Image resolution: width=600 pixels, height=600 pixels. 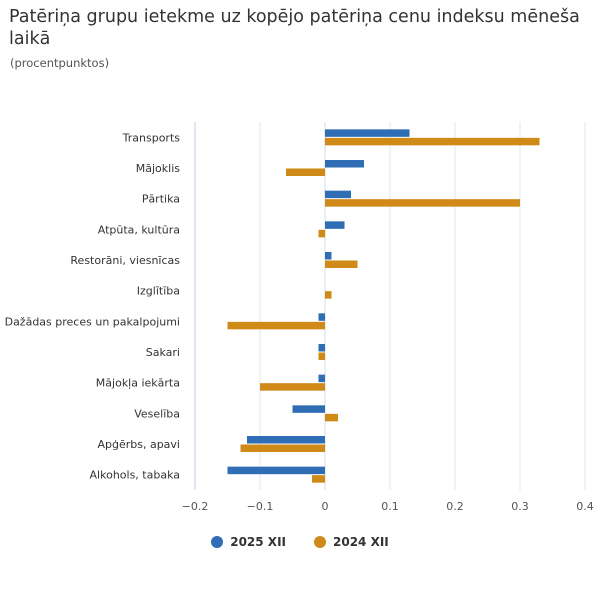 What do you see at coordinates (585, 506) in the screenshot?
I see `x-tick-label: 0.4` at bounding box center [585, 506].